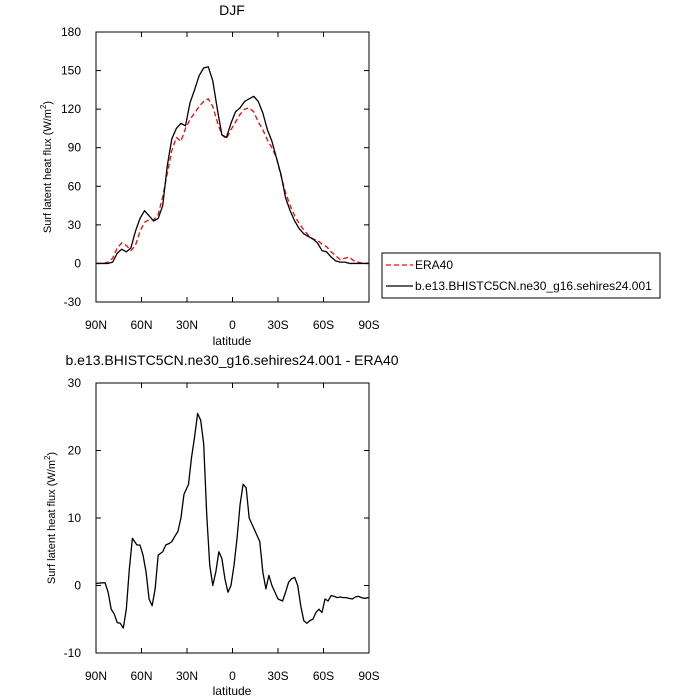  What do you see at coordinates (75, 148) in the screenshot?
I see `y-tick-label: 90` at bounding box center [75, 148].